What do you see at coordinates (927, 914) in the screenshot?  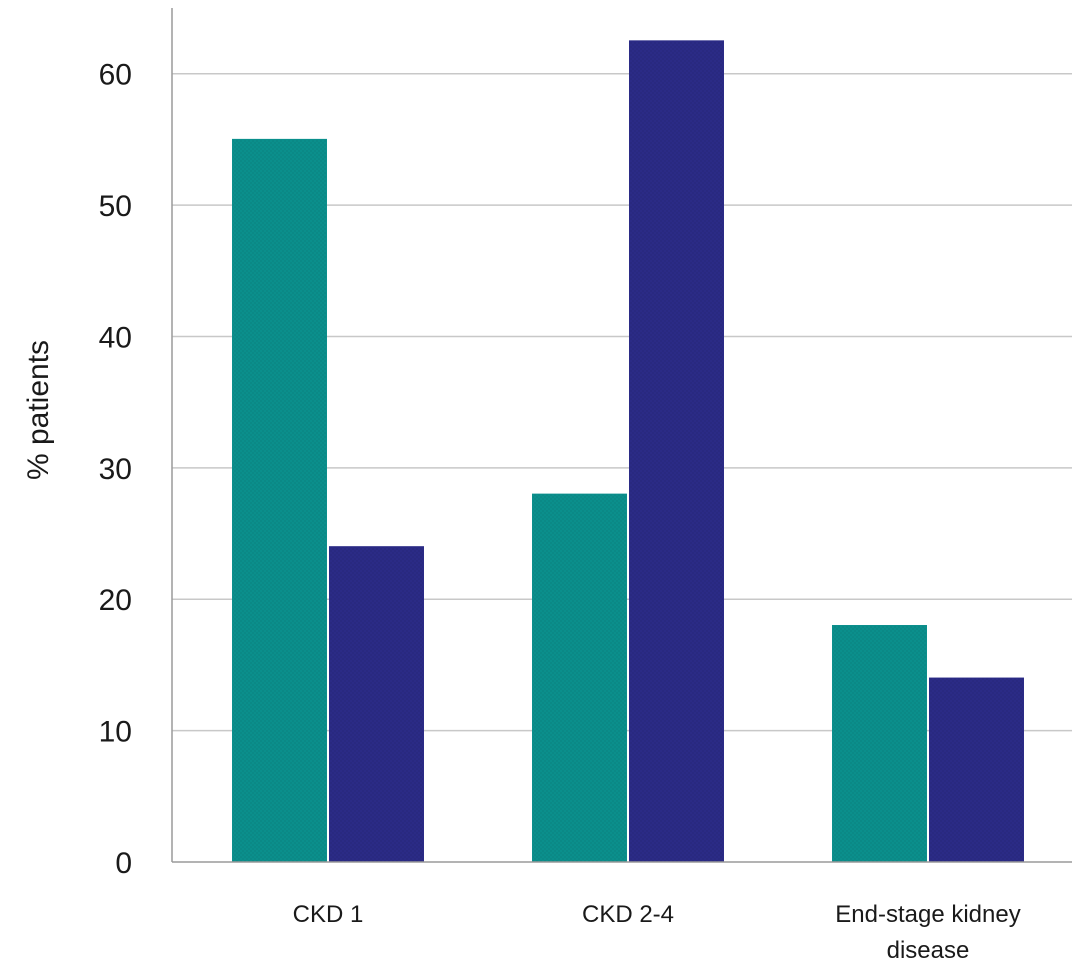 I see `x-tick-label: End-stage kidney` at bounding box center [927, 914].